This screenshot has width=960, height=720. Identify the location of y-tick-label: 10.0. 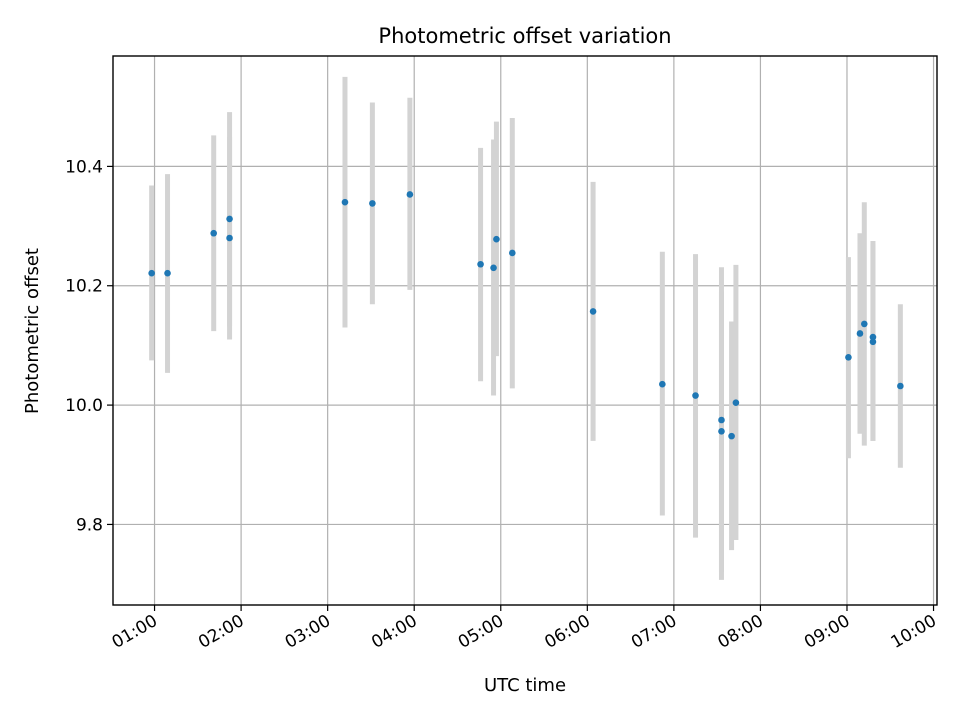
(84, 406).